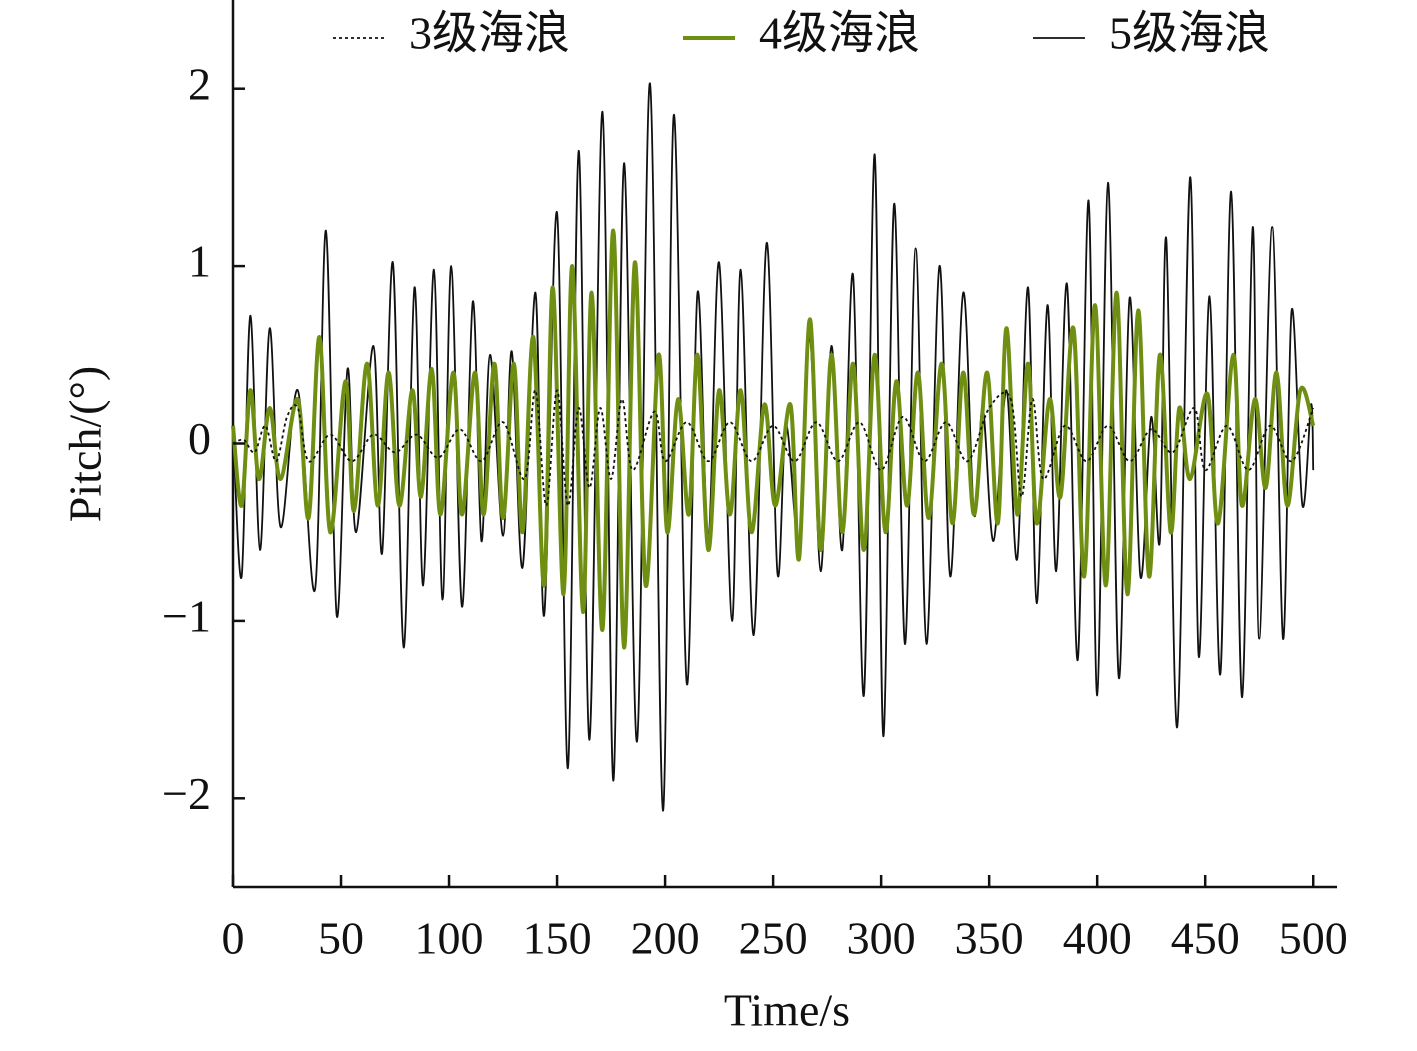 Image resolution: width=1417 pixels, height=1051 pixels. What do you see at coordinates (1313, 938) in the screenshot?
I see `x-tick-label: 500` at bounding box center [1313, 938].